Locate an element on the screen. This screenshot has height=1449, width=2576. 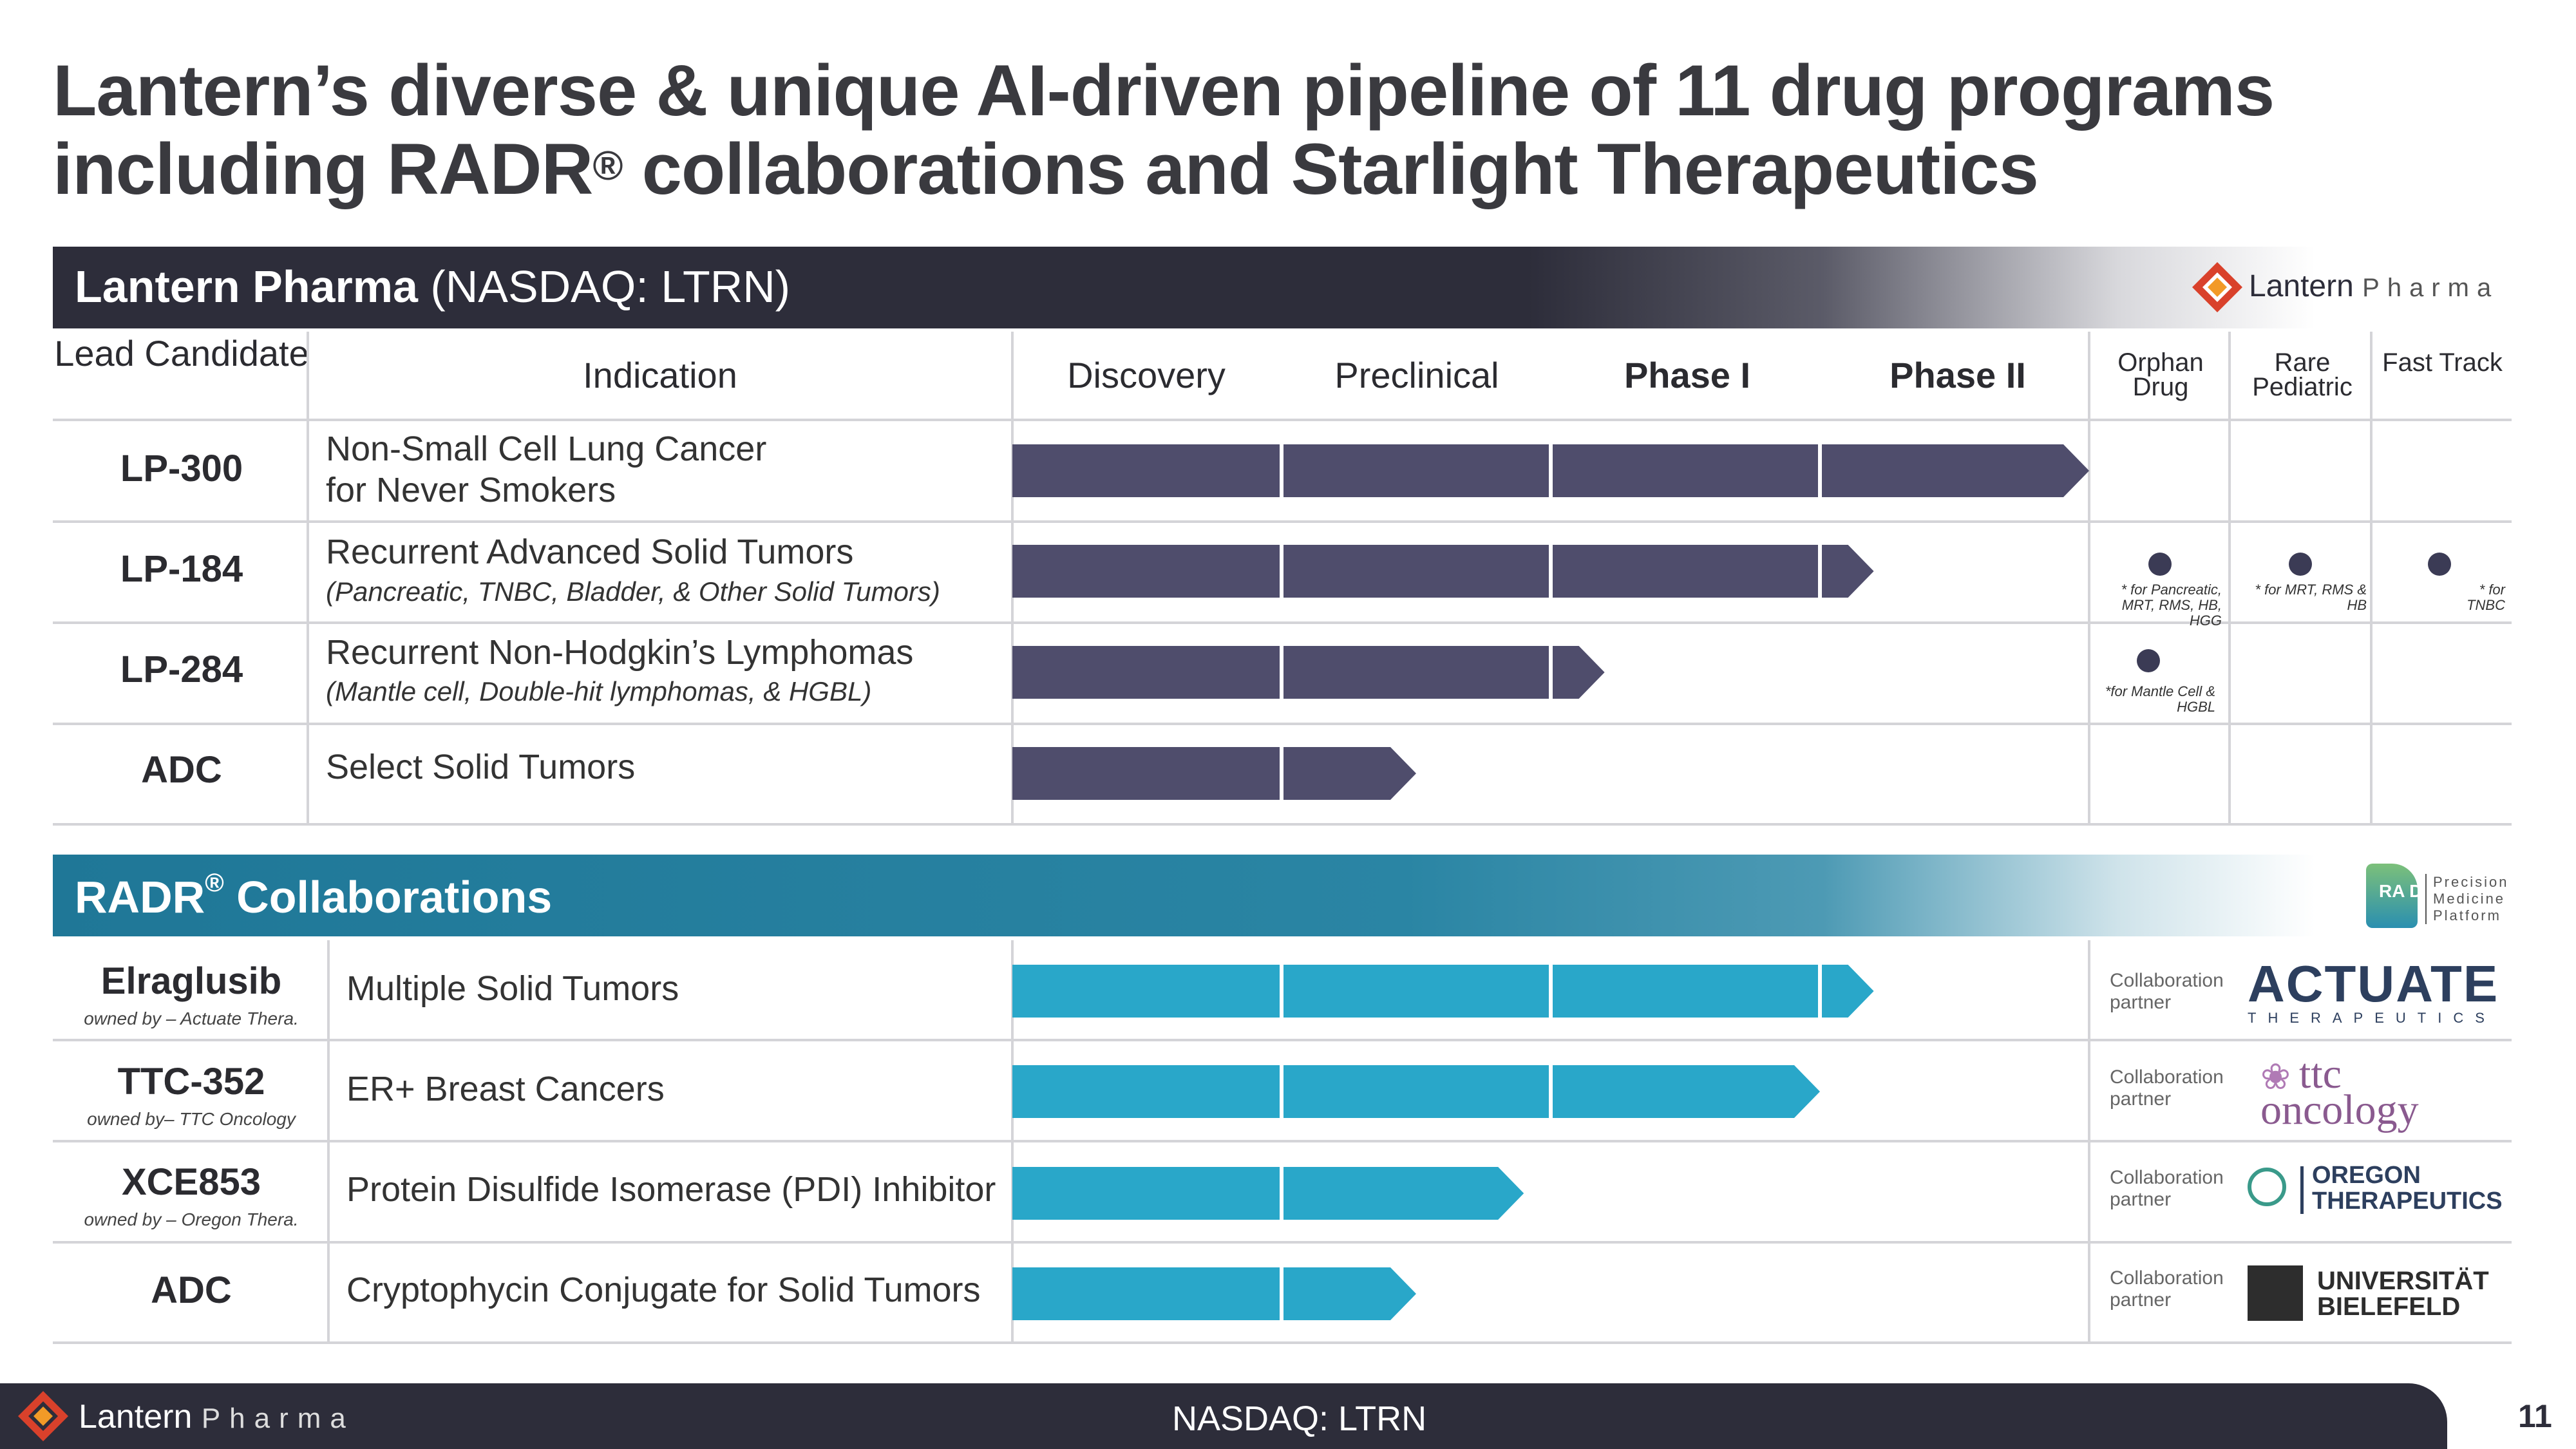
footer-bar: Lantern Pharma NASDAQ: LTRN is located at coordinates (1223, 1416).